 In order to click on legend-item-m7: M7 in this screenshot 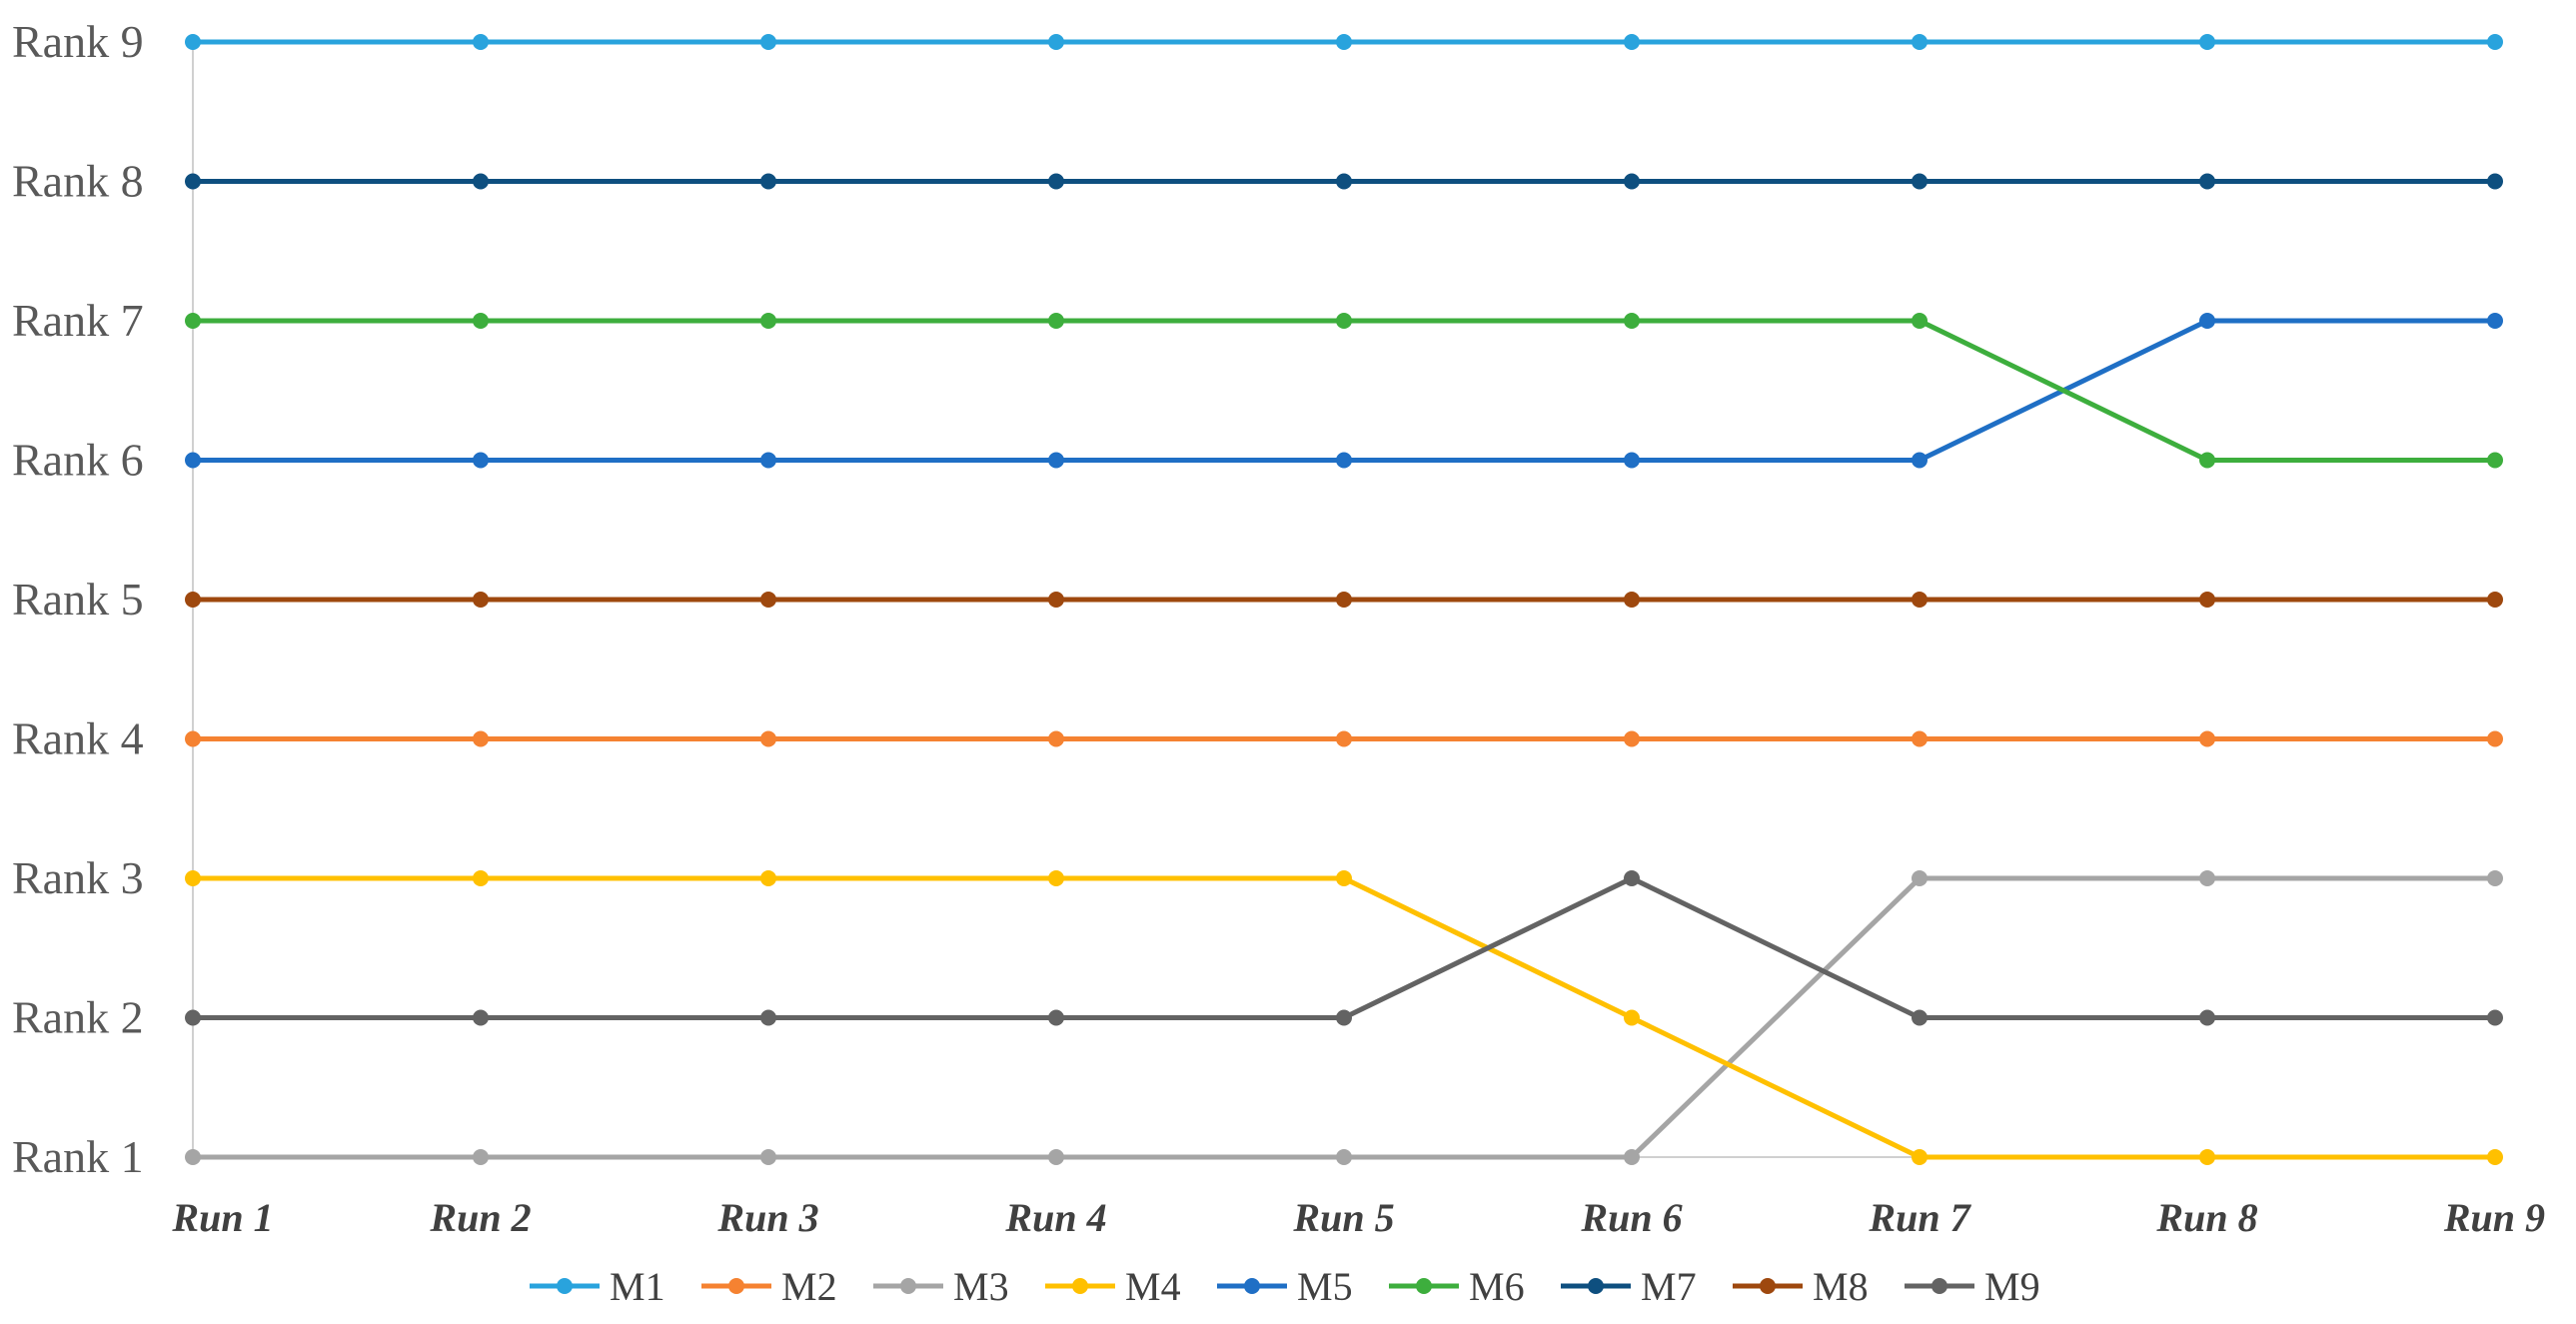, I will do `click(1629, 1286)`.